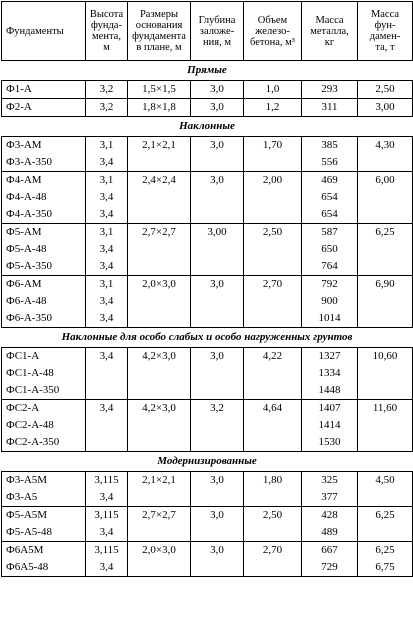  I want to click on header-metal-mass: Масса металла, кг, so click(329, 31).